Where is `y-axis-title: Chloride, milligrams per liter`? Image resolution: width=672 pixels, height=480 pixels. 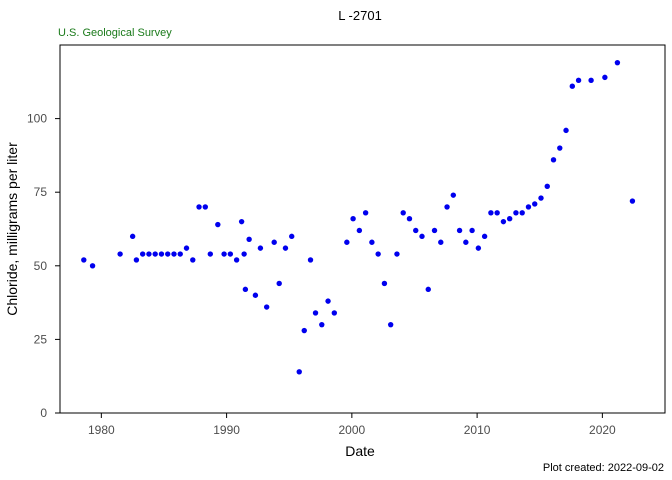 y-axis-title: Chloride, milligrams per liter is located at coordinates (12, 229).